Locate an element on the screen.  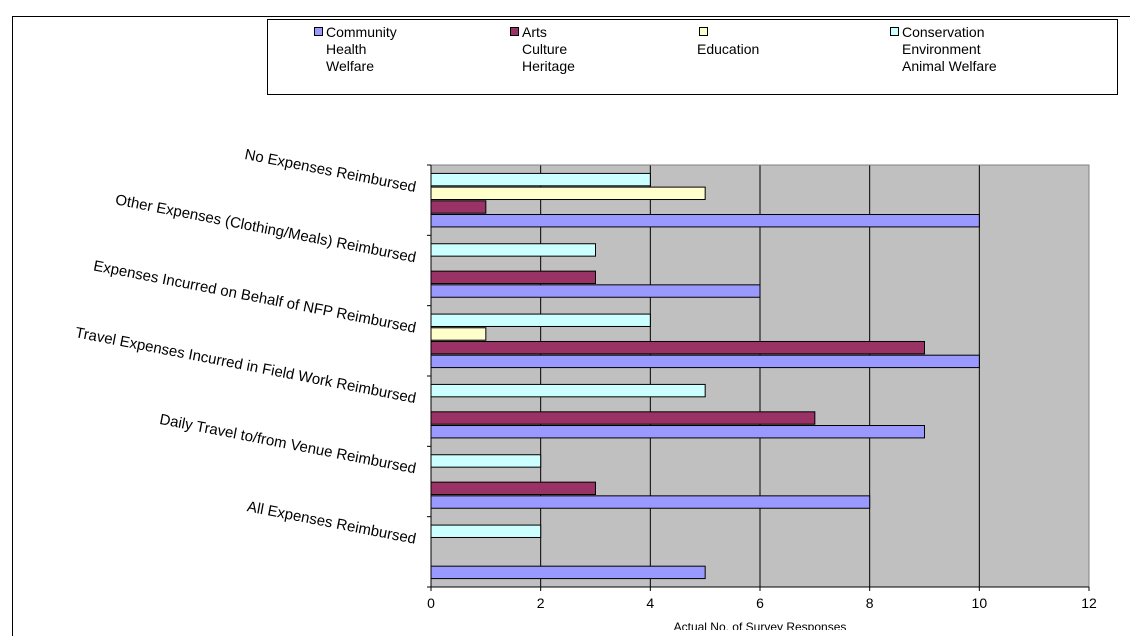
legend-label: Education is located at coordinates (728, 49).